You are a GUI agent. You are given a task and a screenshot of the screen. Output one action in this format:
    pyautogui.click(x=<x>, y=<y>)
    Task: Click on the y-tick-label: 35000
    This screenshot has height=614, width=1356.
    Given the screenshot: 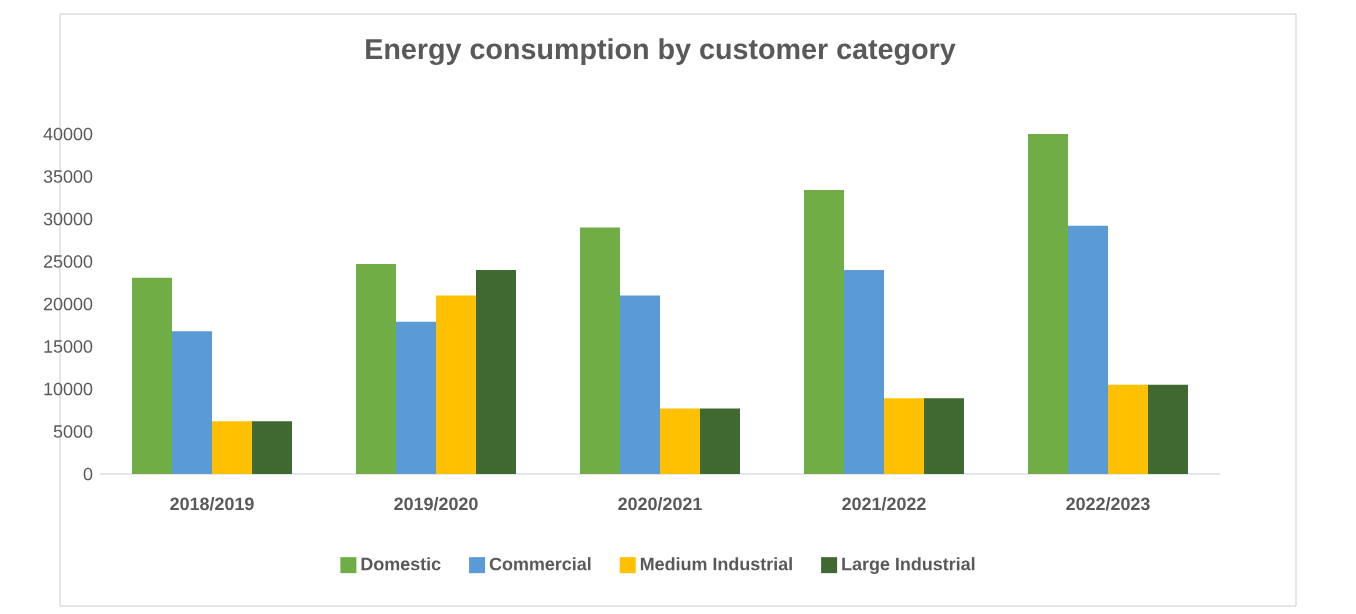 What is the action you would take?
    pyautogui.click(x=68, y=176)
    